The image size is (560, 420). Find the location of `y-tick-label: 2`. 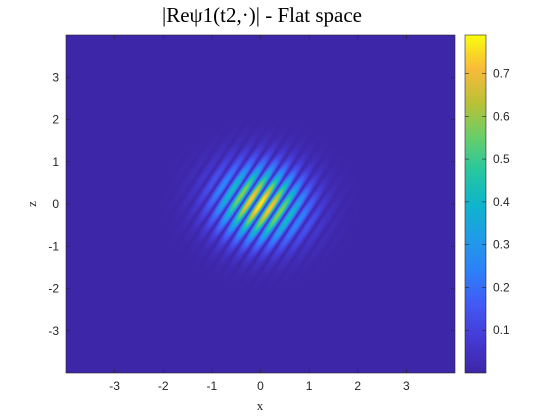

y-tick-label: 2 is located at coordinates (55, 120).